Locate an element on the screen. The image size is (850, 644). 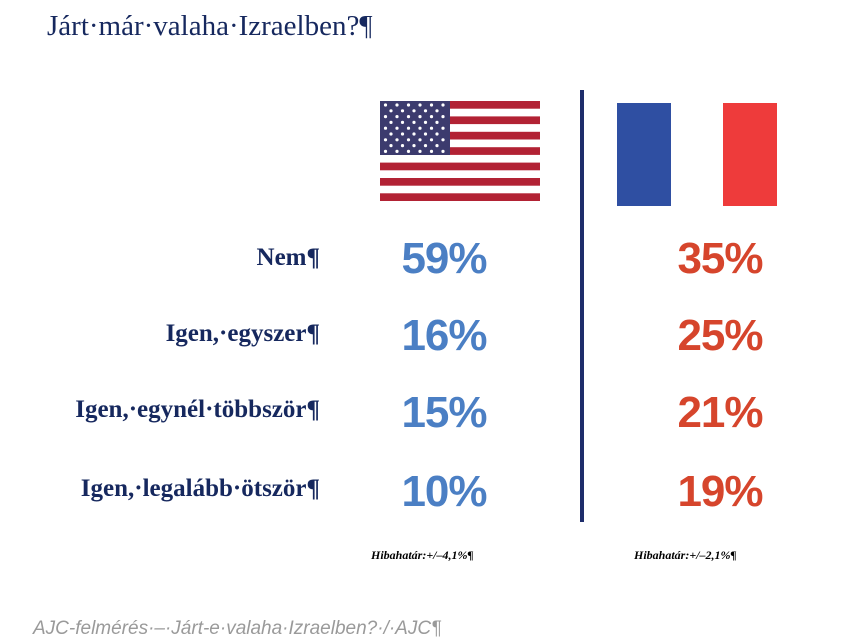
us-margin-of-error: Hibahatár:+/–4,1%¶ is located at coordinates (422, 555).